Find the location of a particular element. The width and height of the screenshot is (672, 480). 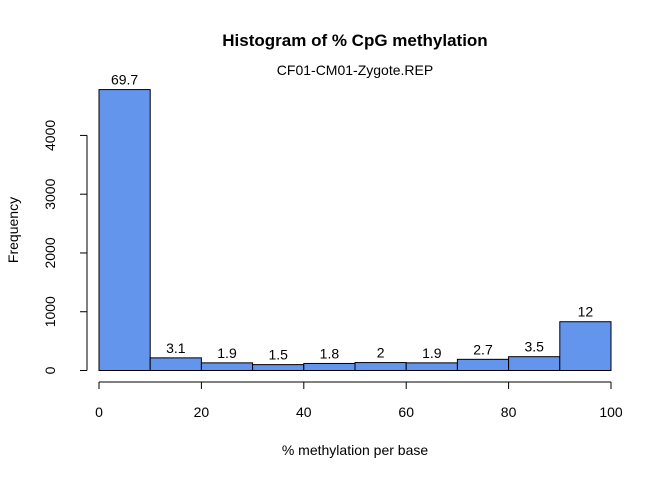

bar-value-label: 3.1 is located at coordinates (176, 348).